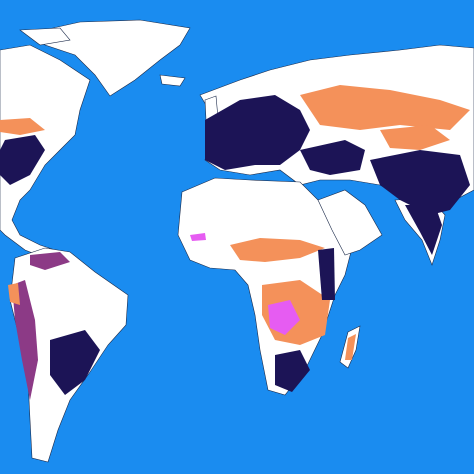  I want to click on madagascar-patch, so click(350, 347).